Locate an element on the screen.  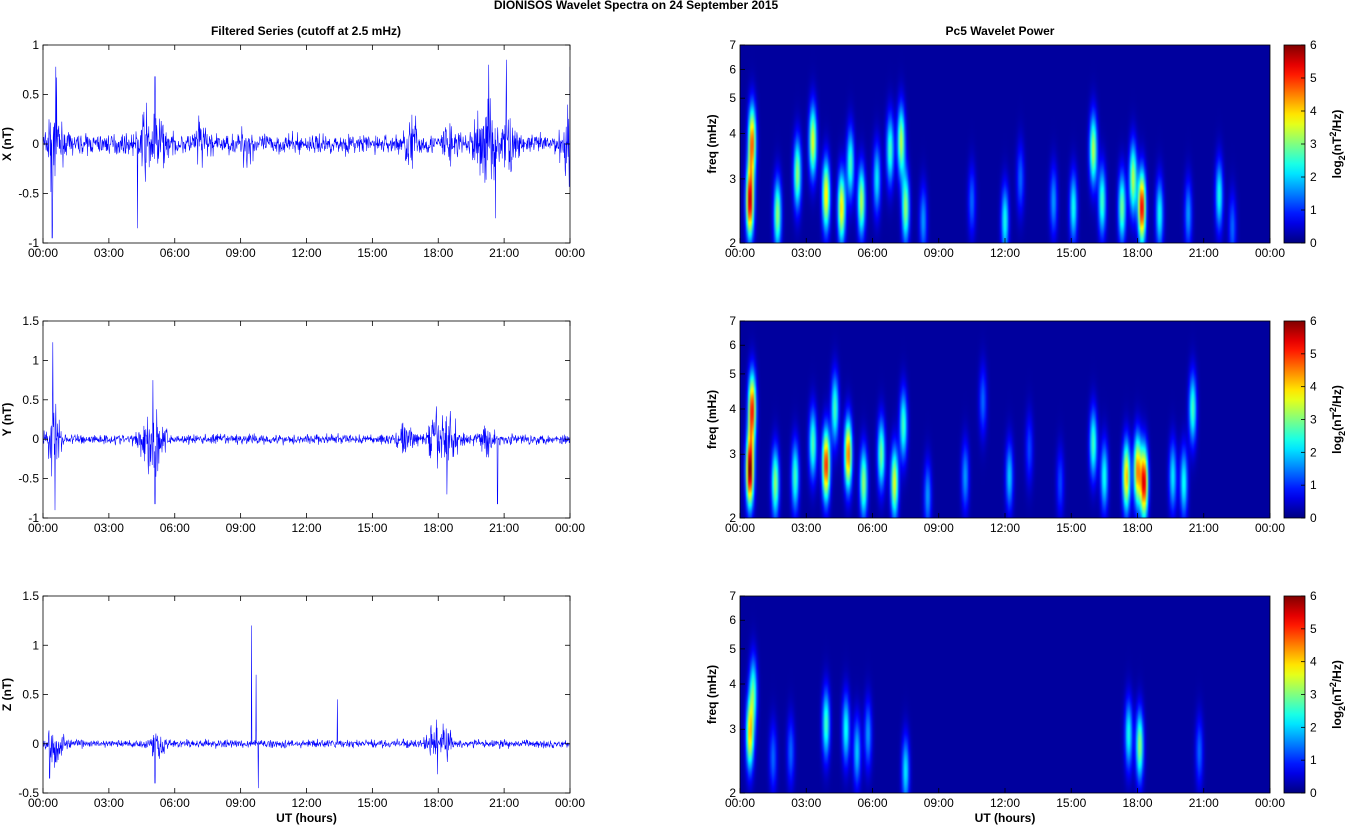
series-axes-bg is located at coordinates (306, 694).